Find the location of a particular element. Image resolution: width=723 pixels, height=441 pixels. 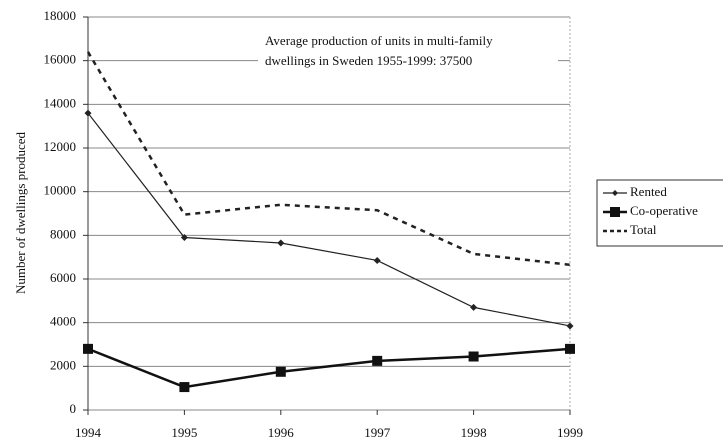

legend-label: Rented is located at coordinates (648, 191).